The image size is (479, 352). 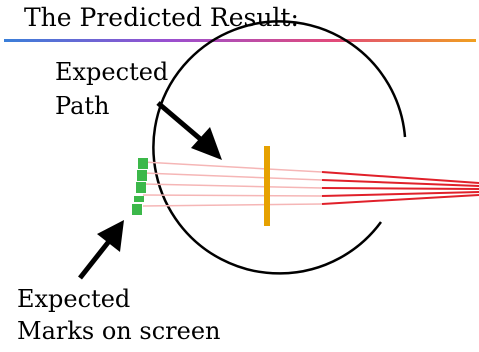 What do you see at coordinates (267, 186) in the screenshot?
I see `lens-bar` at bounding box center [267, 186].